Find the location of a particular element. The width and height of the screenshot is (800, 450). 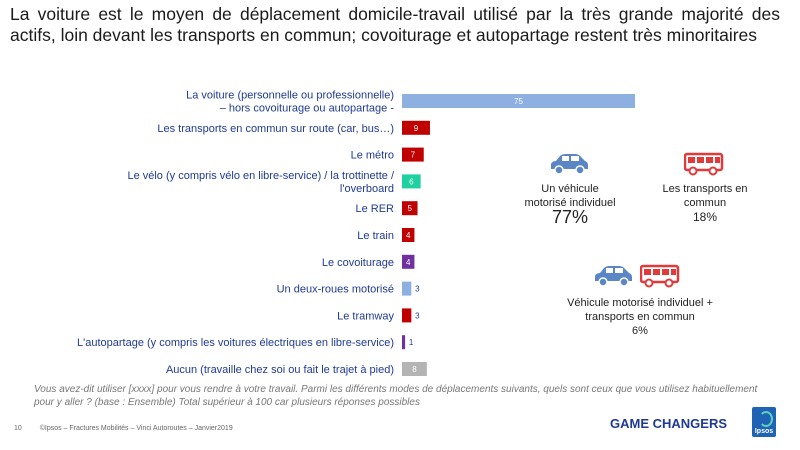

ipsos-logo: Ipsos is located at coordinates (764, 422).